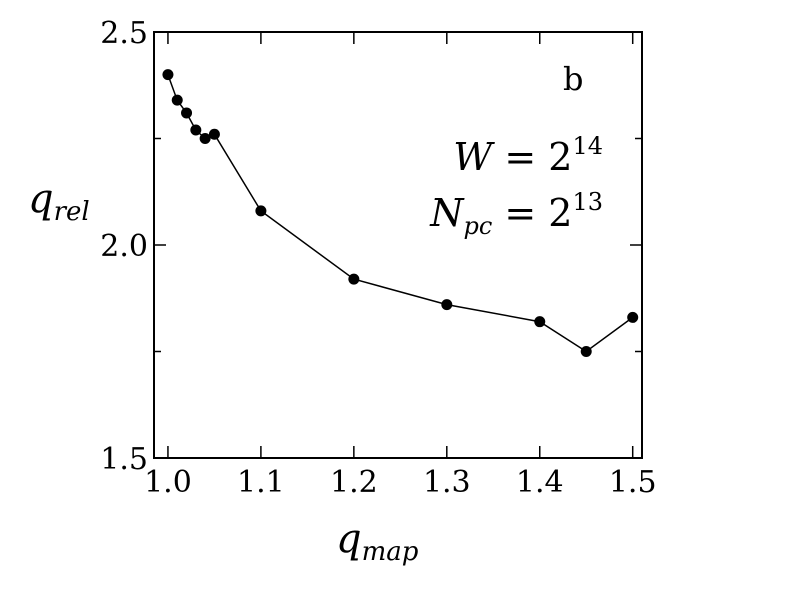  Describe the element at coordinates (59, 201) in the screenshot. I see `y-axis-label: qrel` at that location.